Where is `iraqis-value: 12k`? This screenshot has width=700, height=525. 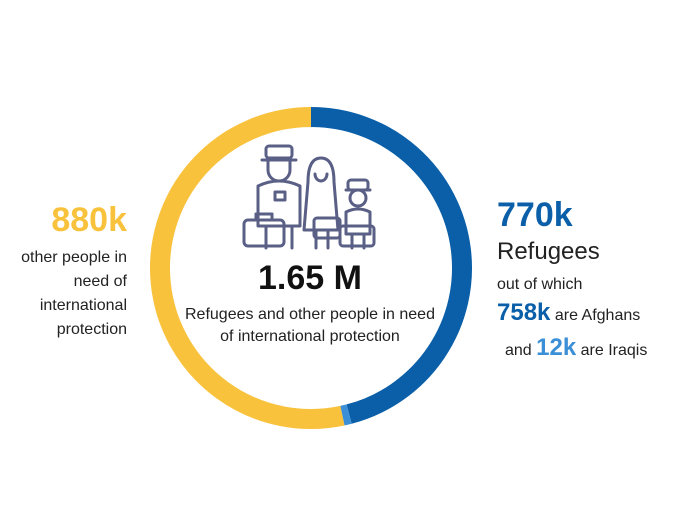 iraqis-value: 12k is located at coordinates (556, 347).